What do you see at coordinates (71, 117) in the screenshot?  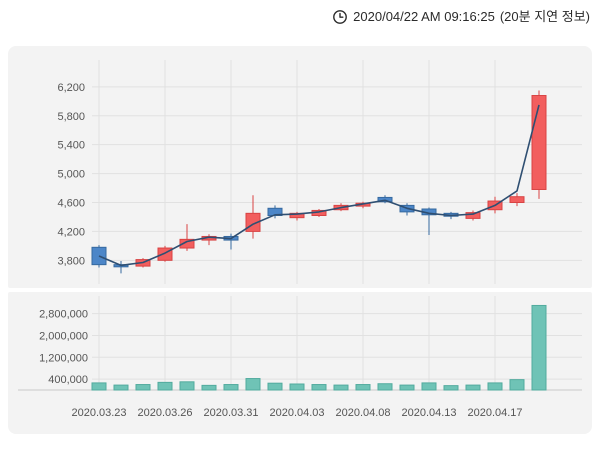 I see `svg-text: 5,800` at bounding box center [71, 117].